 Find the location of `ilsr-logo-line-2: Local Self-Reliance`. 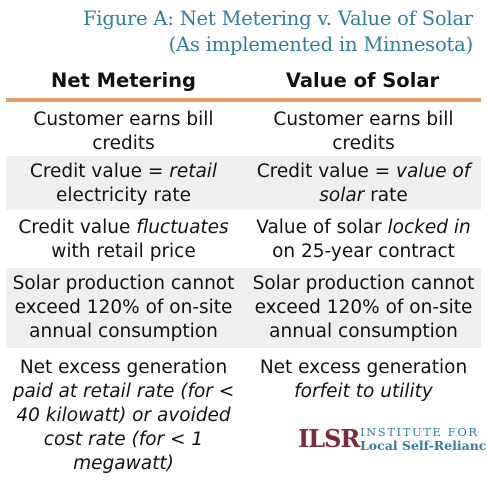

ilsr-logo-line-2: Local Self-Reliance is located at coordinates (423, 445).